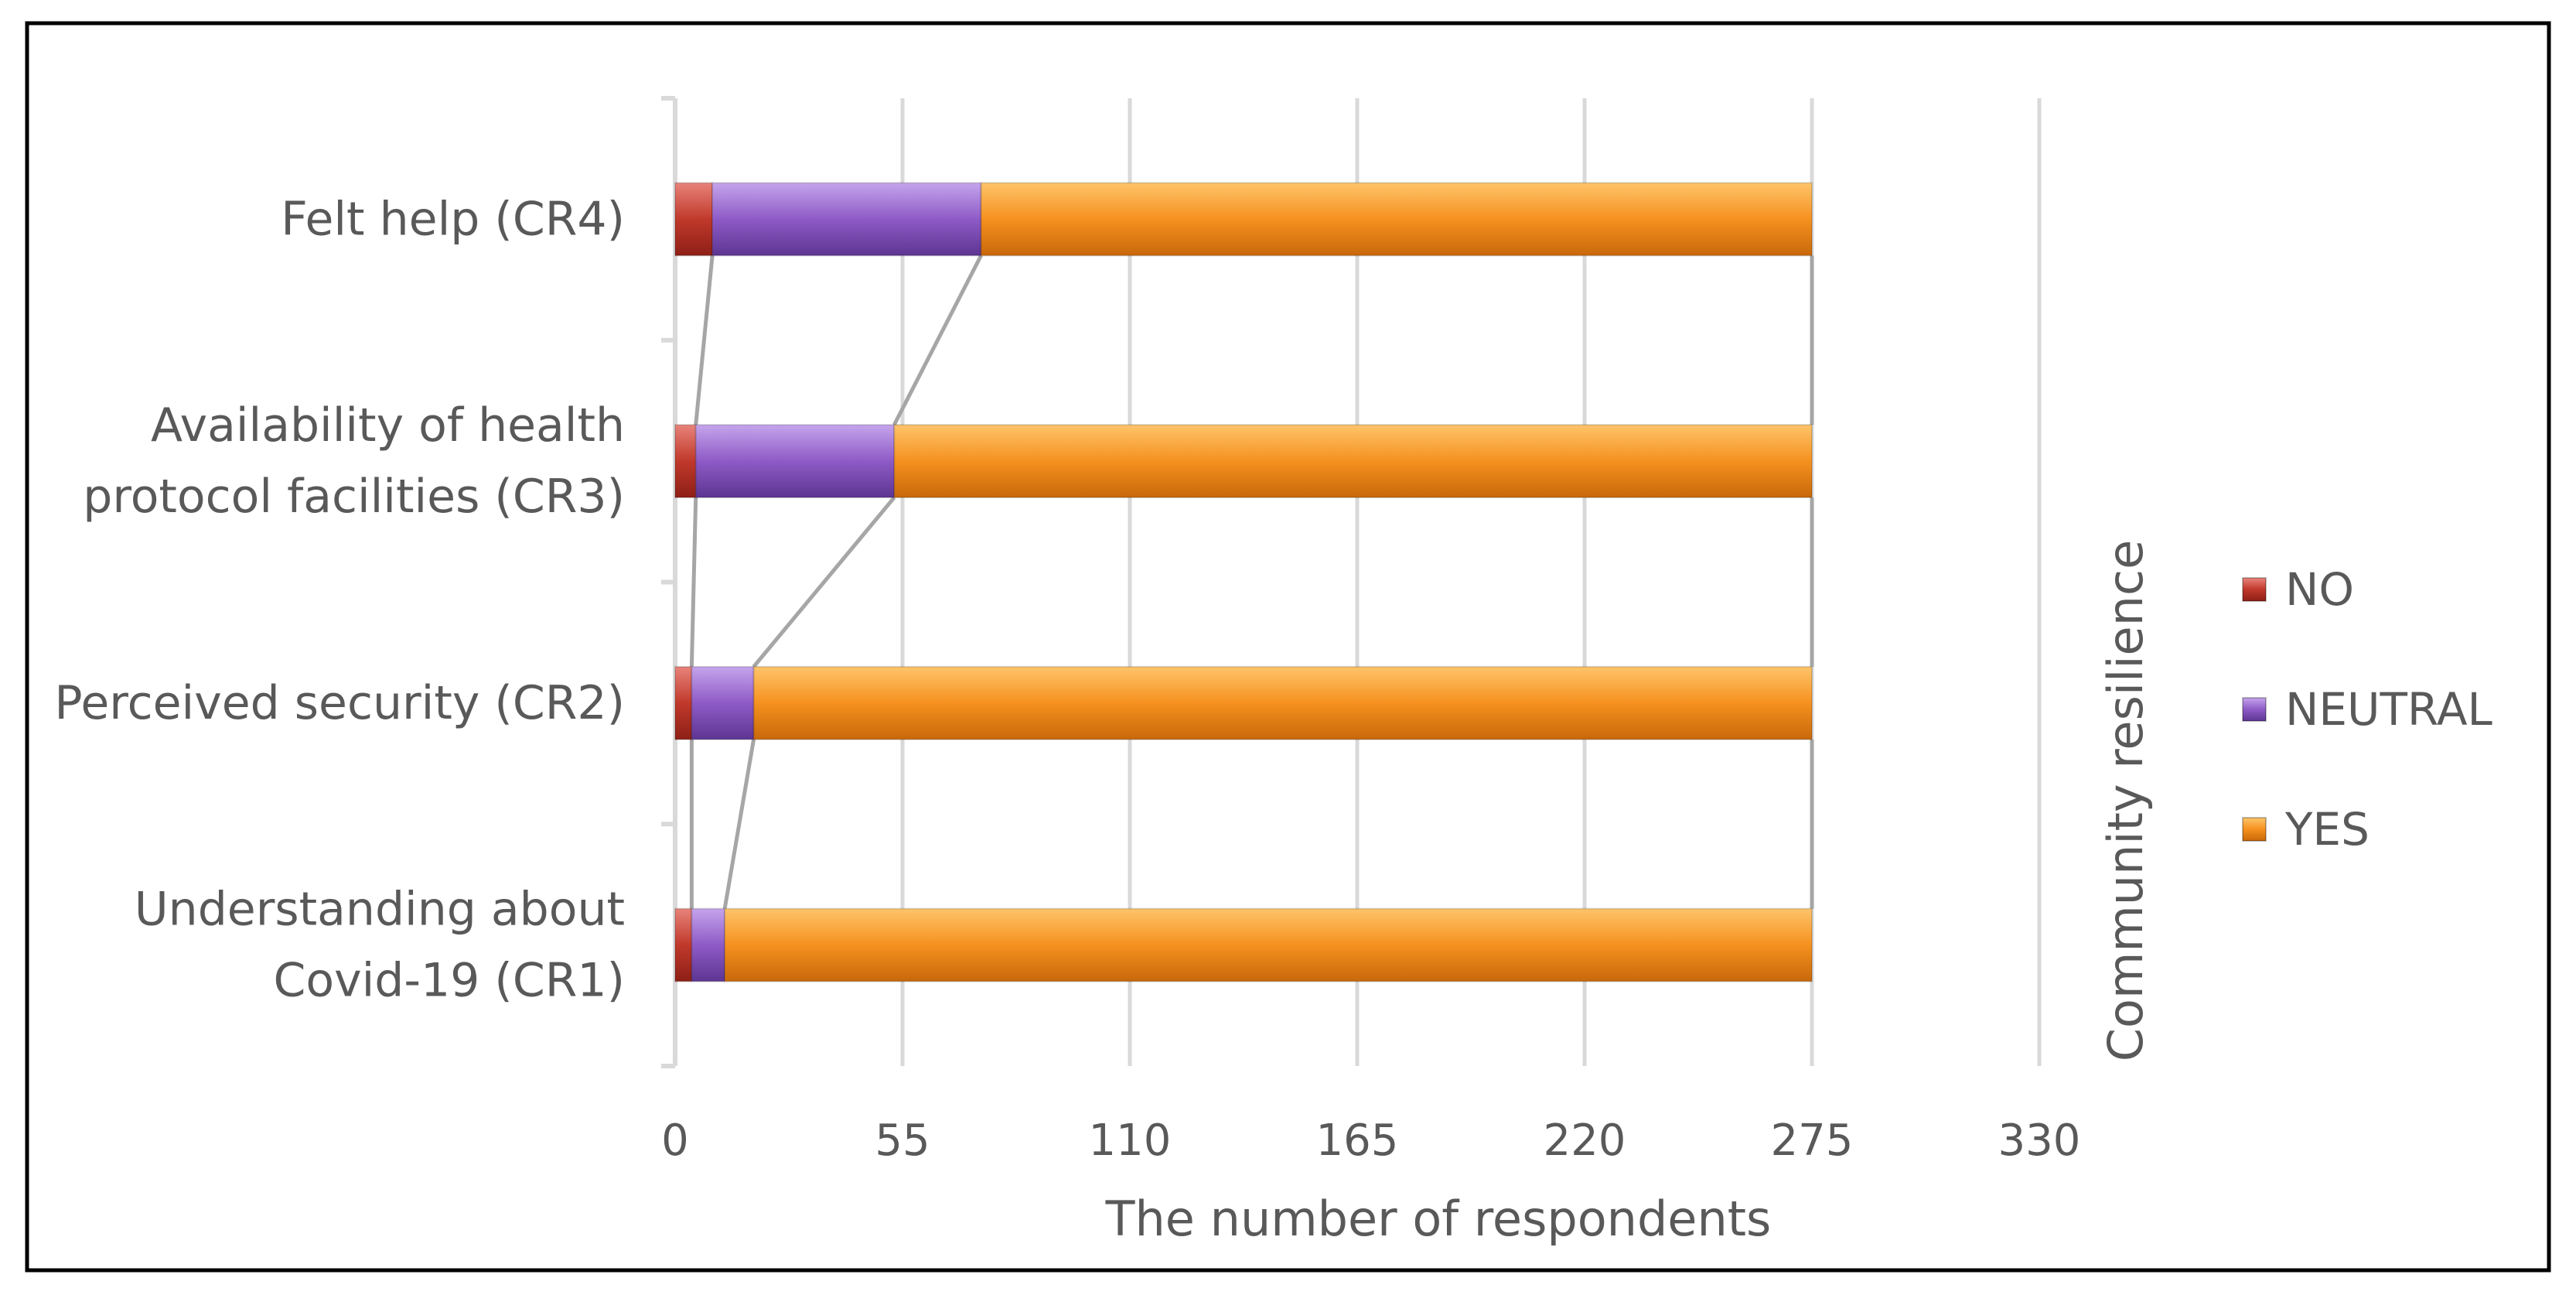  Describe the element at coordinates (1439, 1219) in the screenshot. I see `x-axis-title: The number of respondents` at that location.